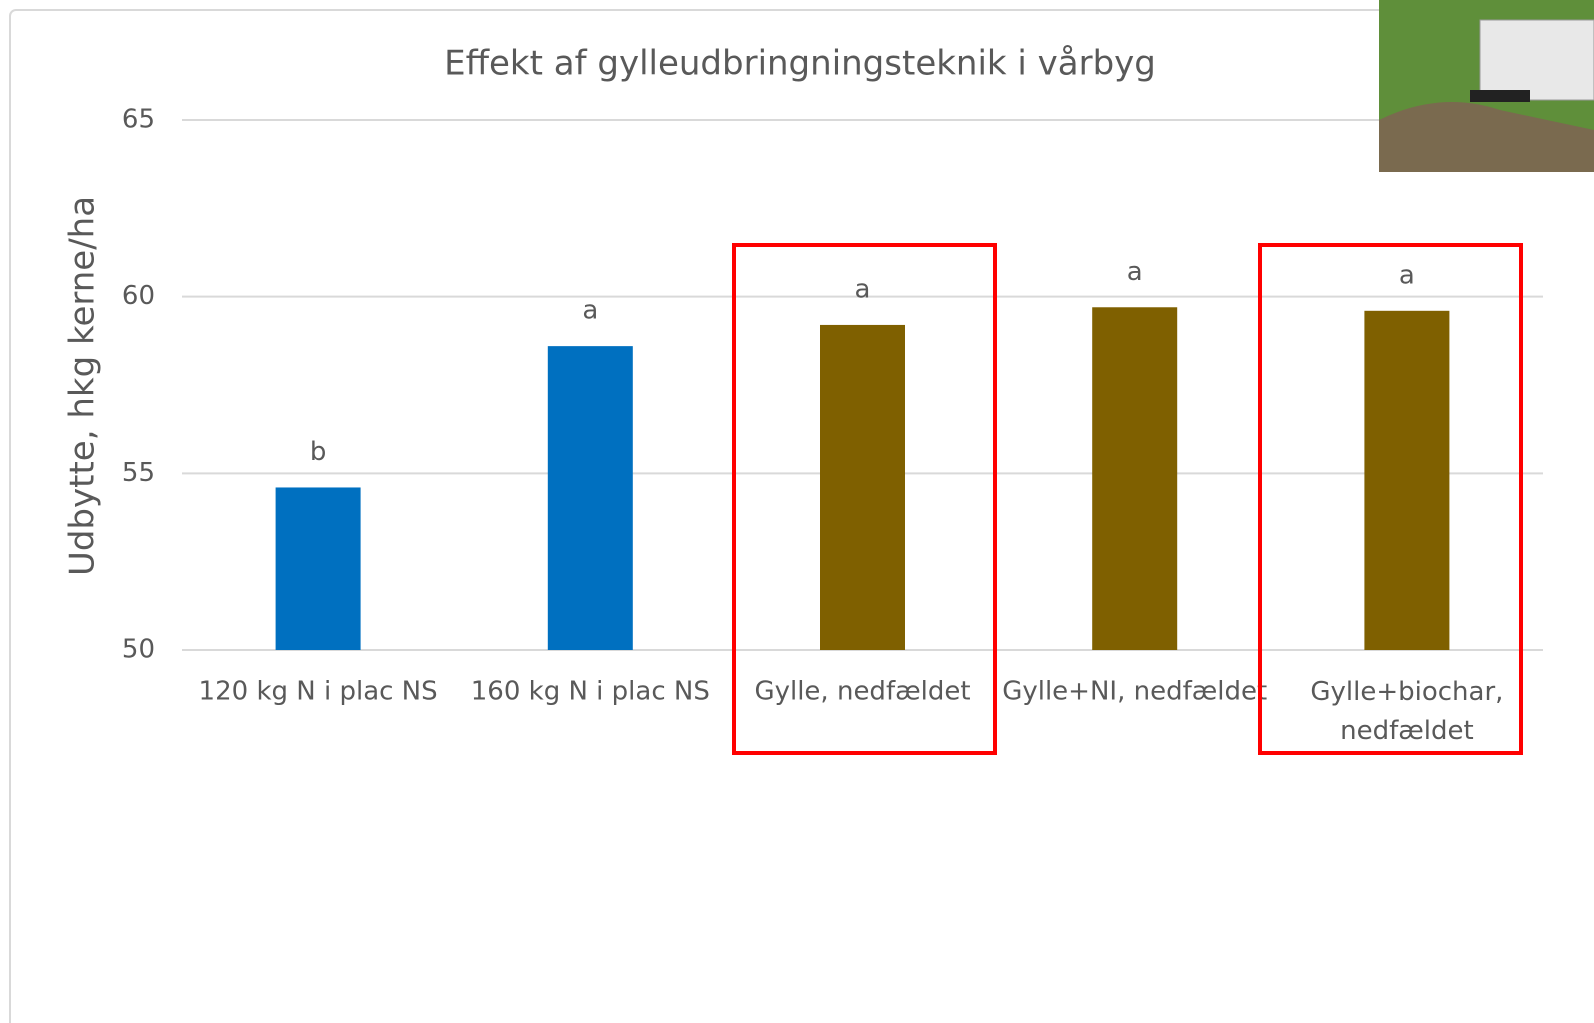 The image size is (1594, 1023). Describe the element at coordinates (1406, 711) in the screenshot. I see `x-tick-label: Gylle+biochar, nedfældet` at that location.